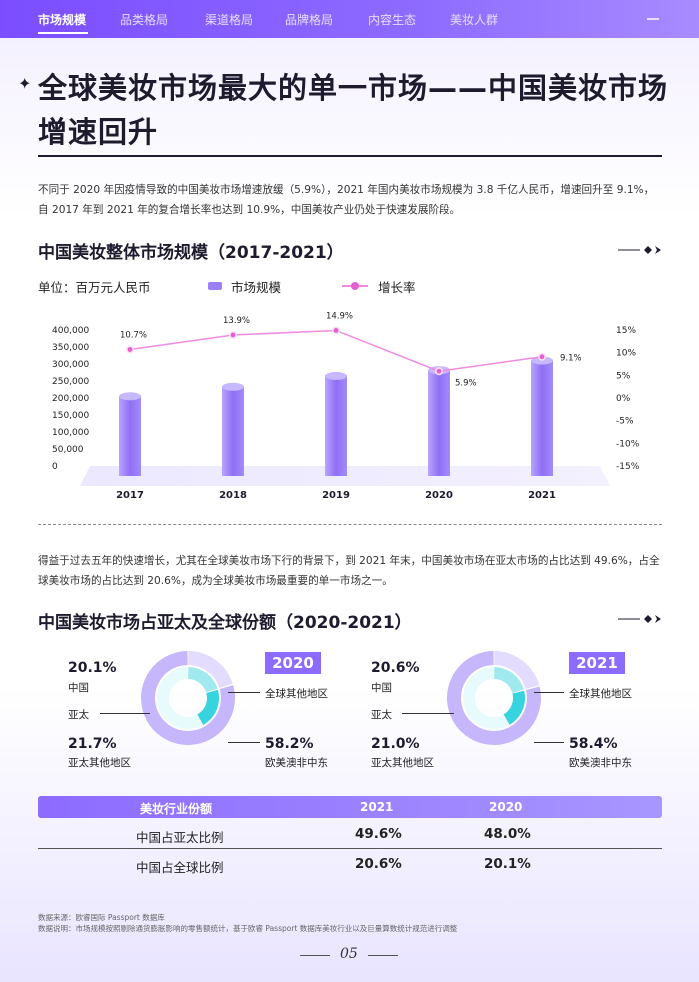 The image size is (699, 982). Describe the element at coordinates (349, 19) in the screenshot. I see `top-nav: 市场规模 品类格局 渠道格局 品牌格局 内容生态 美妆人群` at that location.